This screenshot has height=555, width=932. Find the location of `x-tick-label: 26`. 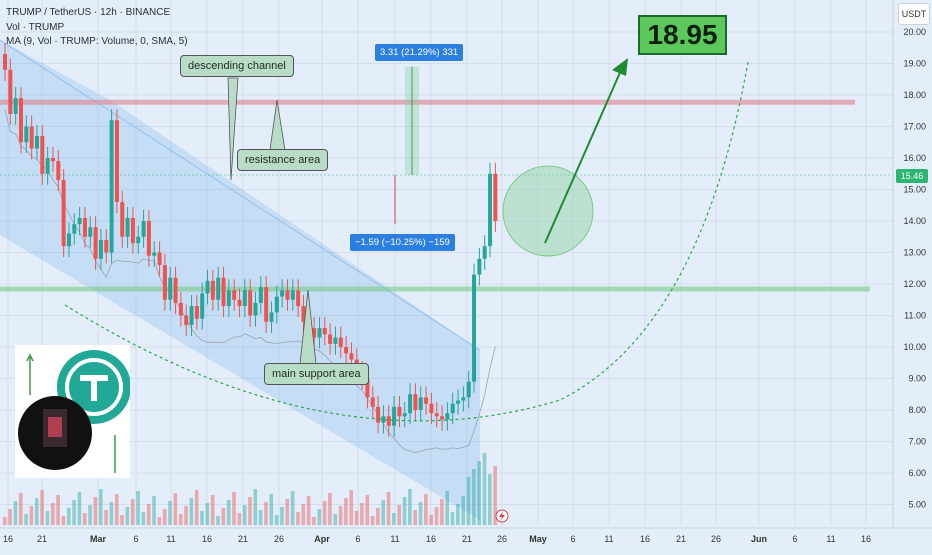

x-tick-label: 26 is located at coordinates (279, 539).